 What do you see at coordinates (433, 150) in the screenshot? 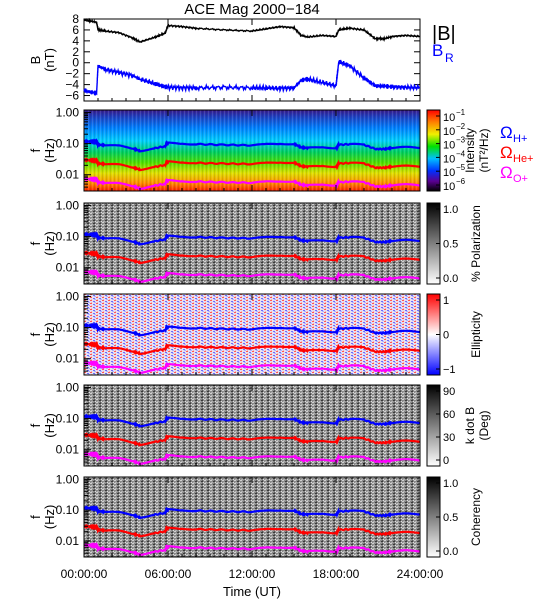
I see `colorbar` at bounding box center [433, 150].